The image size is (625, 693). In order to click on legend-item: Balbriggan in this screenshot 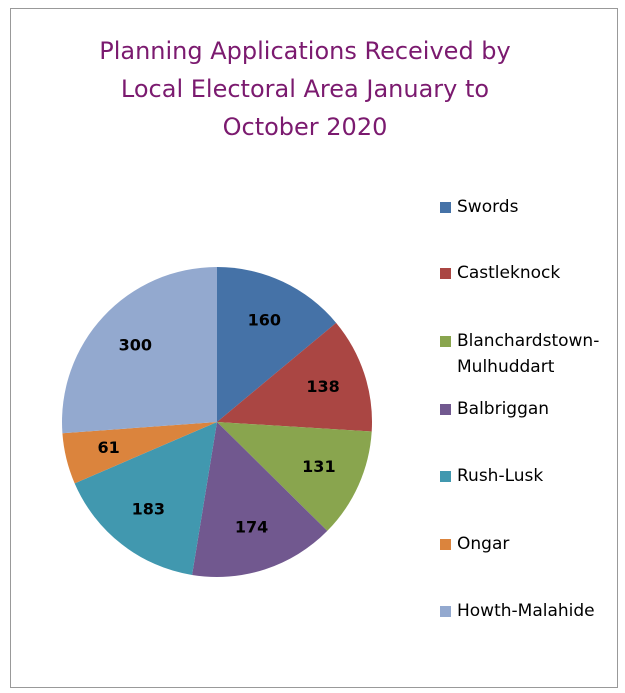, I will do `click(527, 409)`.